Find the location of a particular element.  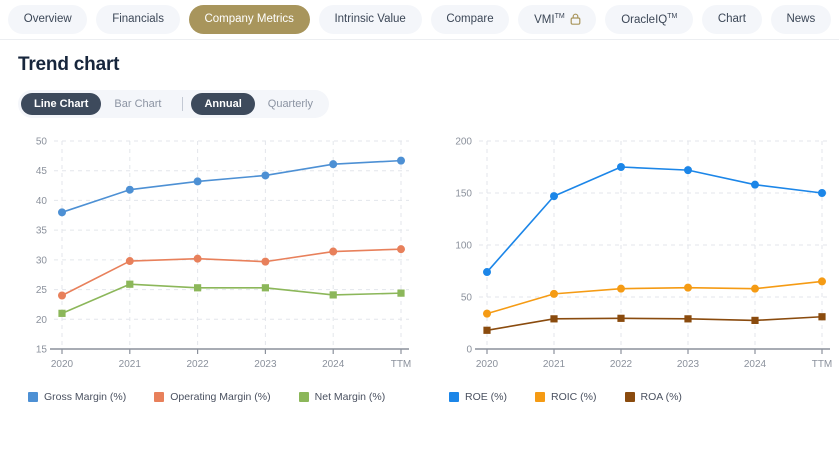

lock-icon is located at coordinates (575, 19).